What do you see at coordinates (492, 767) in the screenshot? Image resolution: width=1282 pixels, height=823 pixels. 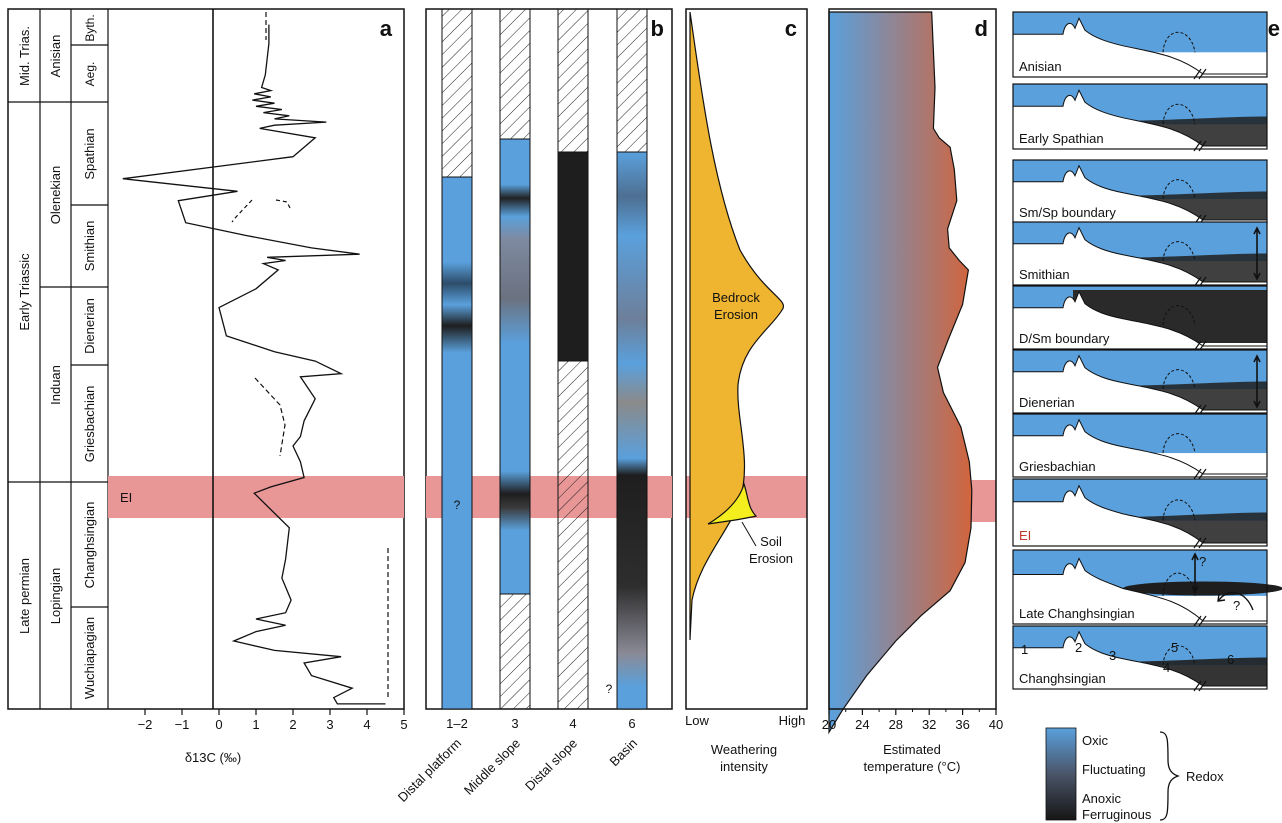 I see `column-title-middle-slope: Middle slope` at bounding box center [492, 767].